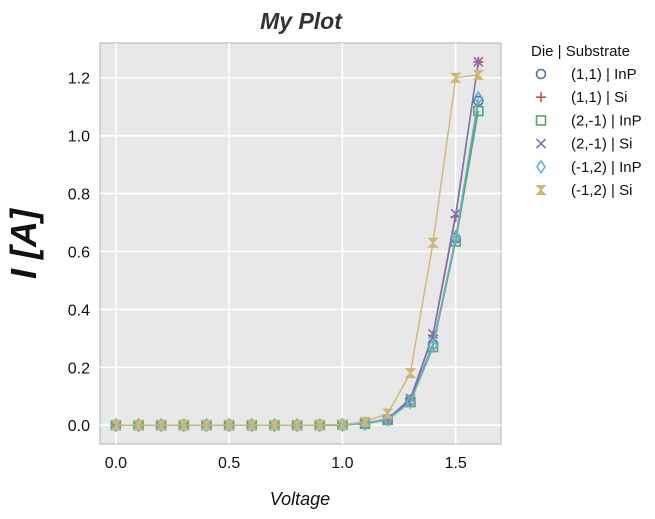  I want to click on legend-label: (1,1) | Si, so click(599, 97).